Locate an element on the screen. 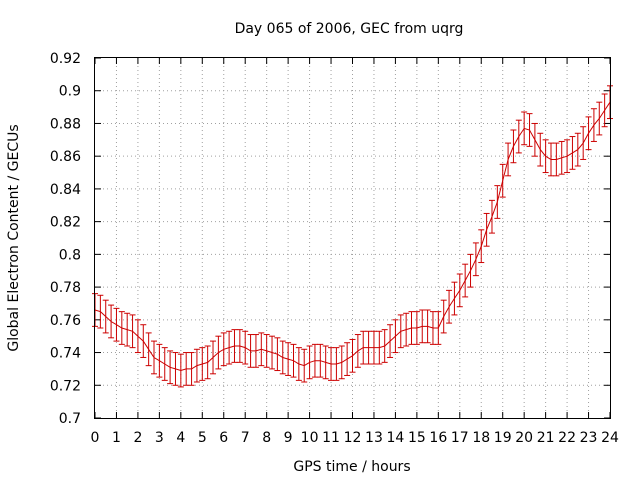 Image resolution: width=640 pixels, height=480 pixels. x-tick-label: 21 is located at coordinates (546, 438).